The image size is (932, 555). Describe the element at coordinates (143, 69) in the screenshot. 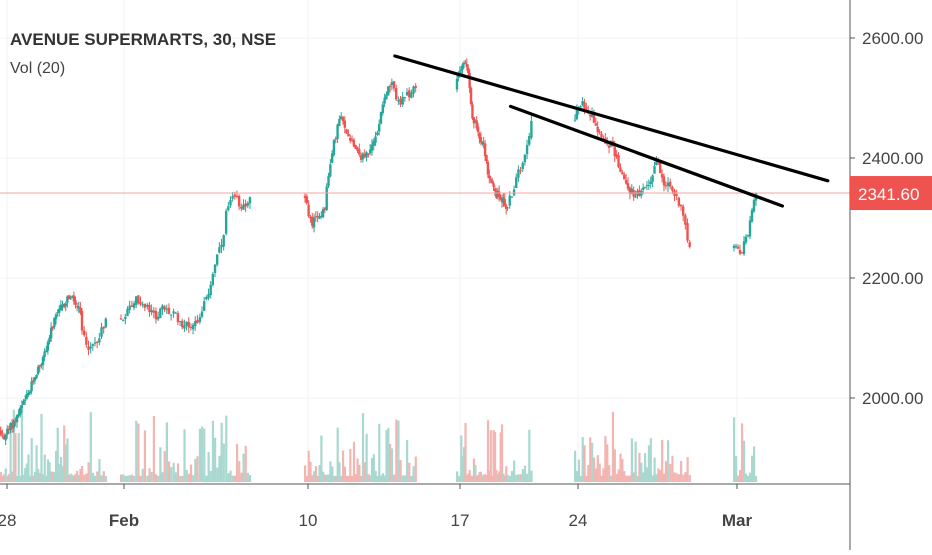

I see `volume-indicator-label: Vol (20)` at that location.